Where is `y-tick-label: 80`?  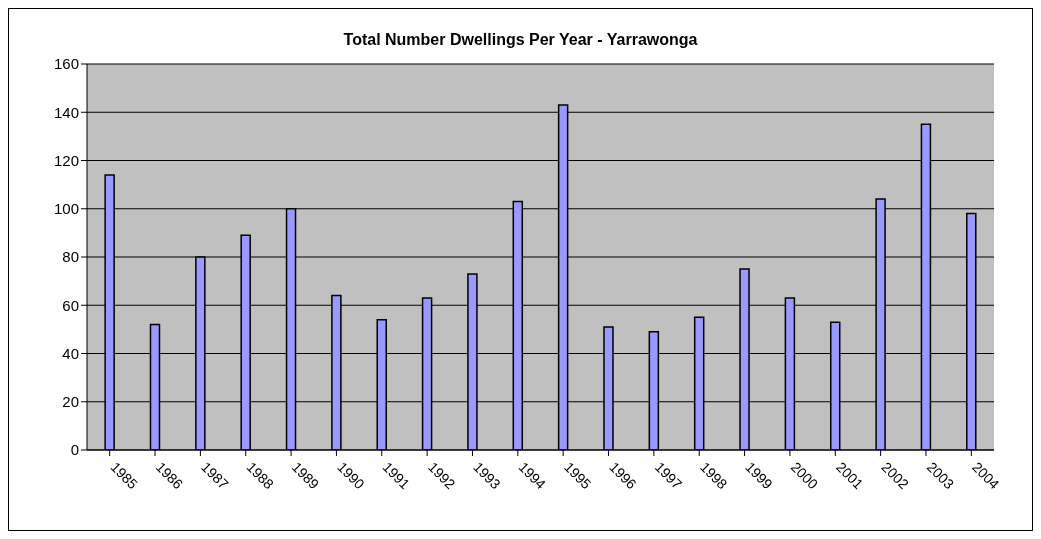 y-tick-label: 80 is located at coordinates (70, 257).